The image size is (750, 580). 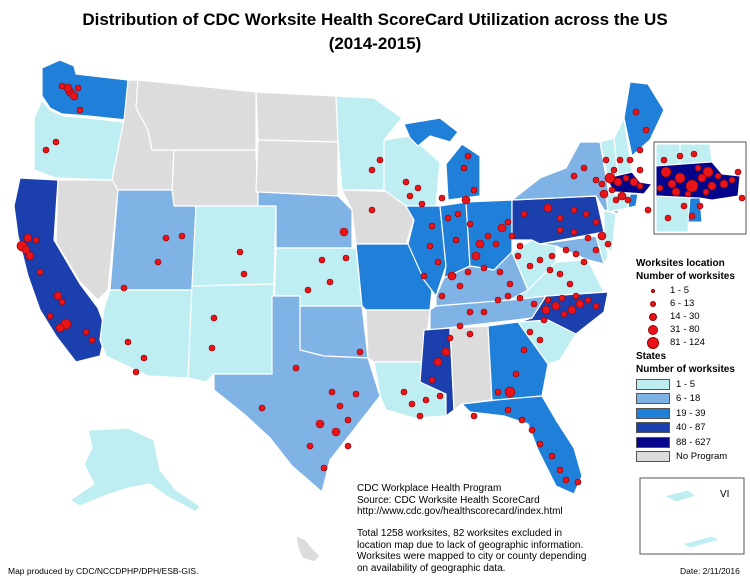 I want to click on worksite-class-list: 1 - 5 6 - 13 14 - 30 31 - 80 81 - 124, so click(x=692, y=316).